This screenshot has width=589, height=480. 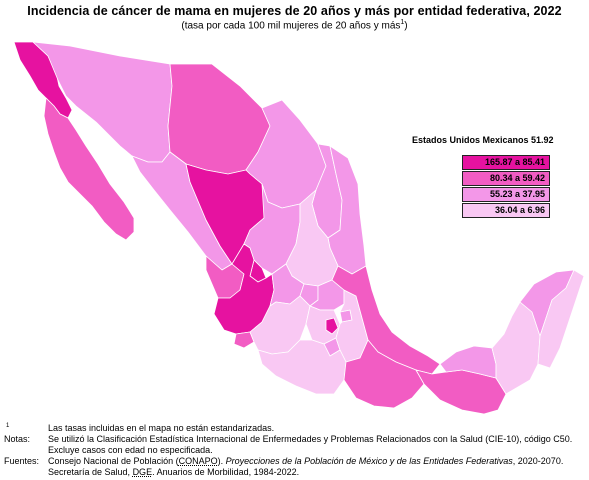 I want to click on legend-item: 165.87 a 85.41, so click(x=500, y=163).